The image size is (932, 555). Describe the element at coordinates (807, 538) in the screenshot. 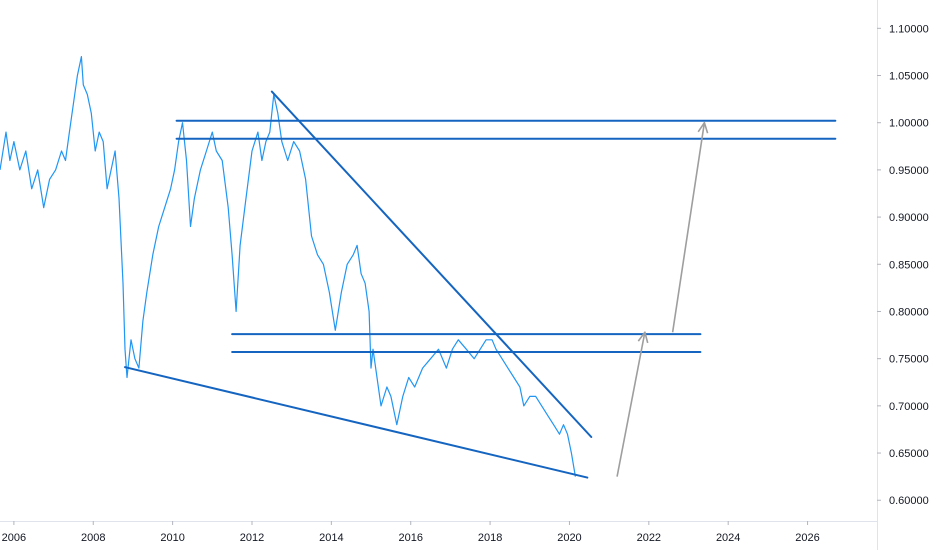

I see `x-tick-label: 2026` at that location.